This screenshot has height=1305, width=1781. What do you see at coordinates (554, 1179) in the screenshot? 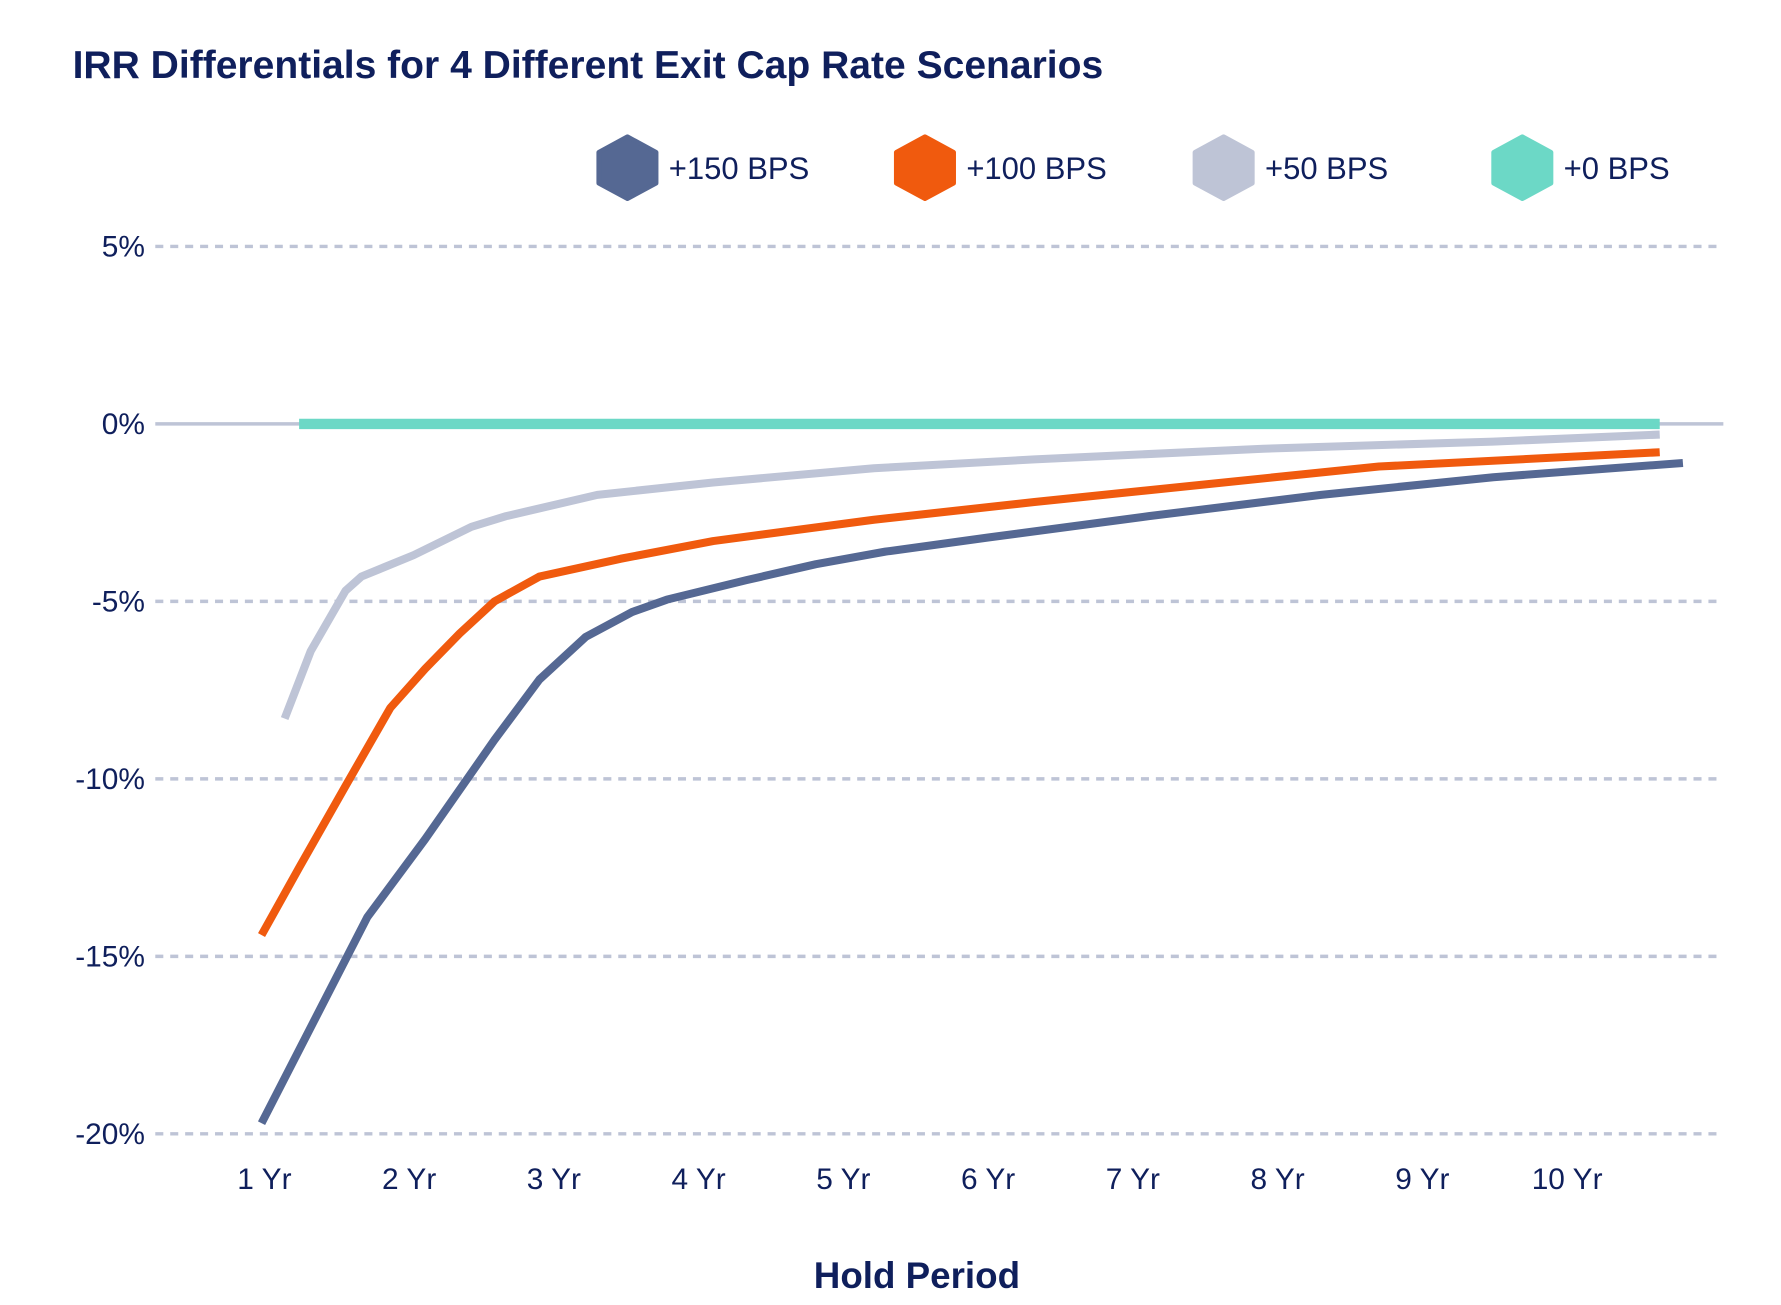
I see `x-tick-label: 3 Yr` at bounding box center [554, 1179].